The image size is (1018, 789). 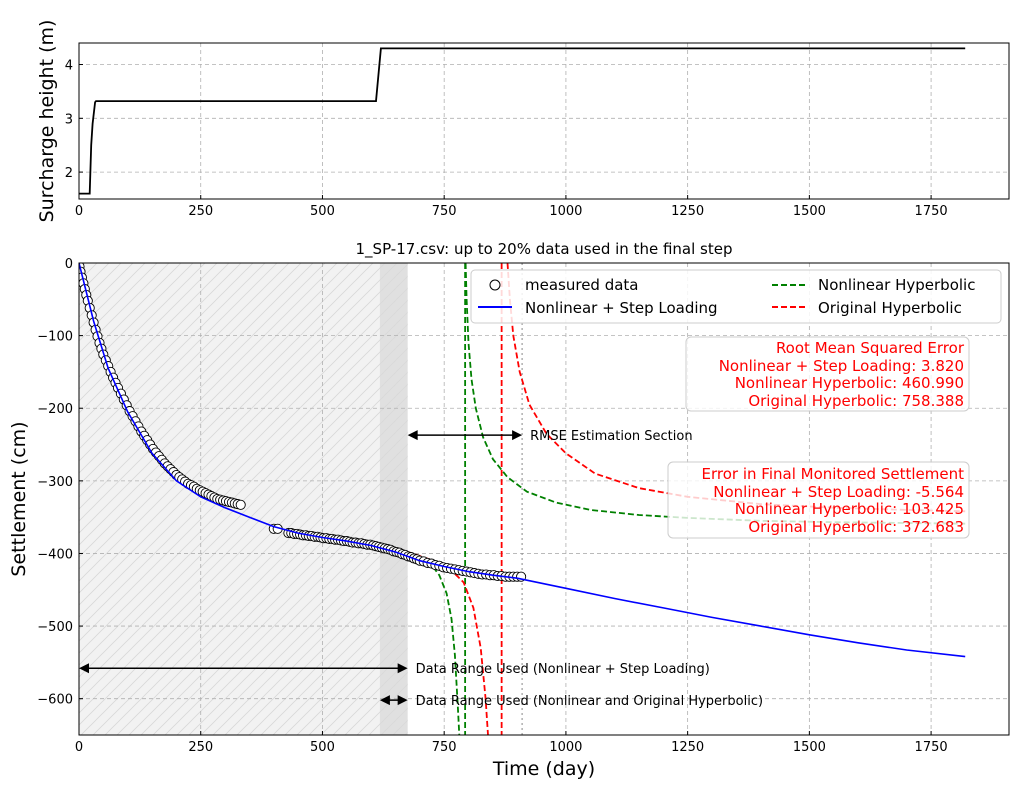 I want to click on y-tick-label: −600, so click(x=55, y=700).